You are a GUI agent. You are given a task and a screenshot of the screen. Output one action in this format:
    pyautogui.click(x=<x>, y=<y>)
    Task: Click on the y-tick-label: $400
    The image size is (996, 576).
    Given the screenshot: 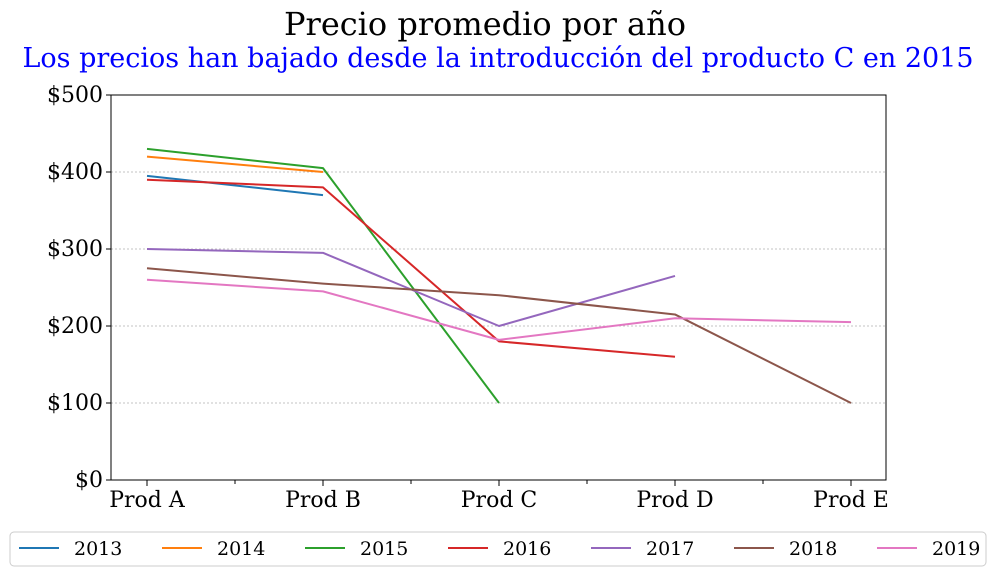 What is the action you would take?
    pyautogui.click(x=75, y=172)
    